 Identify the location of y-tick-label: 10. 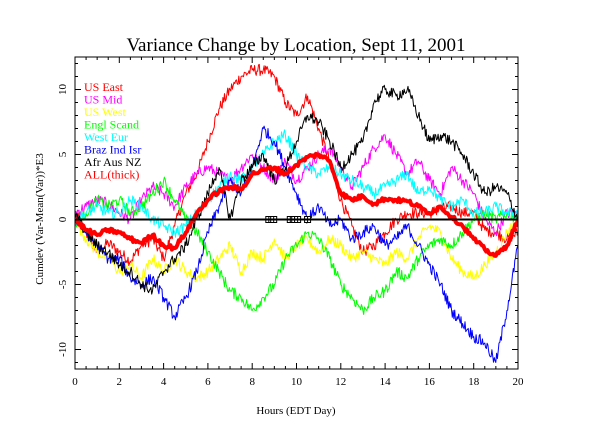
(63, 90).